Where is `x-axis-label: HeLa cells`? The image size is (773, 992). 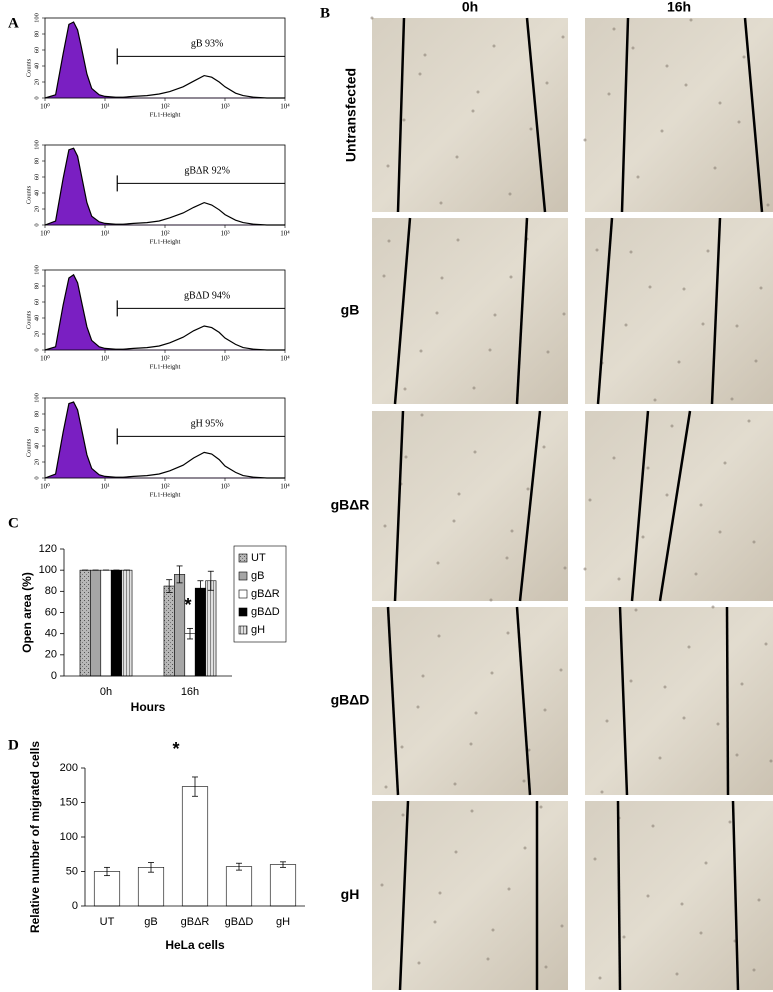 x-axis-label: HeLa cells is located at coordinates (195, 945).